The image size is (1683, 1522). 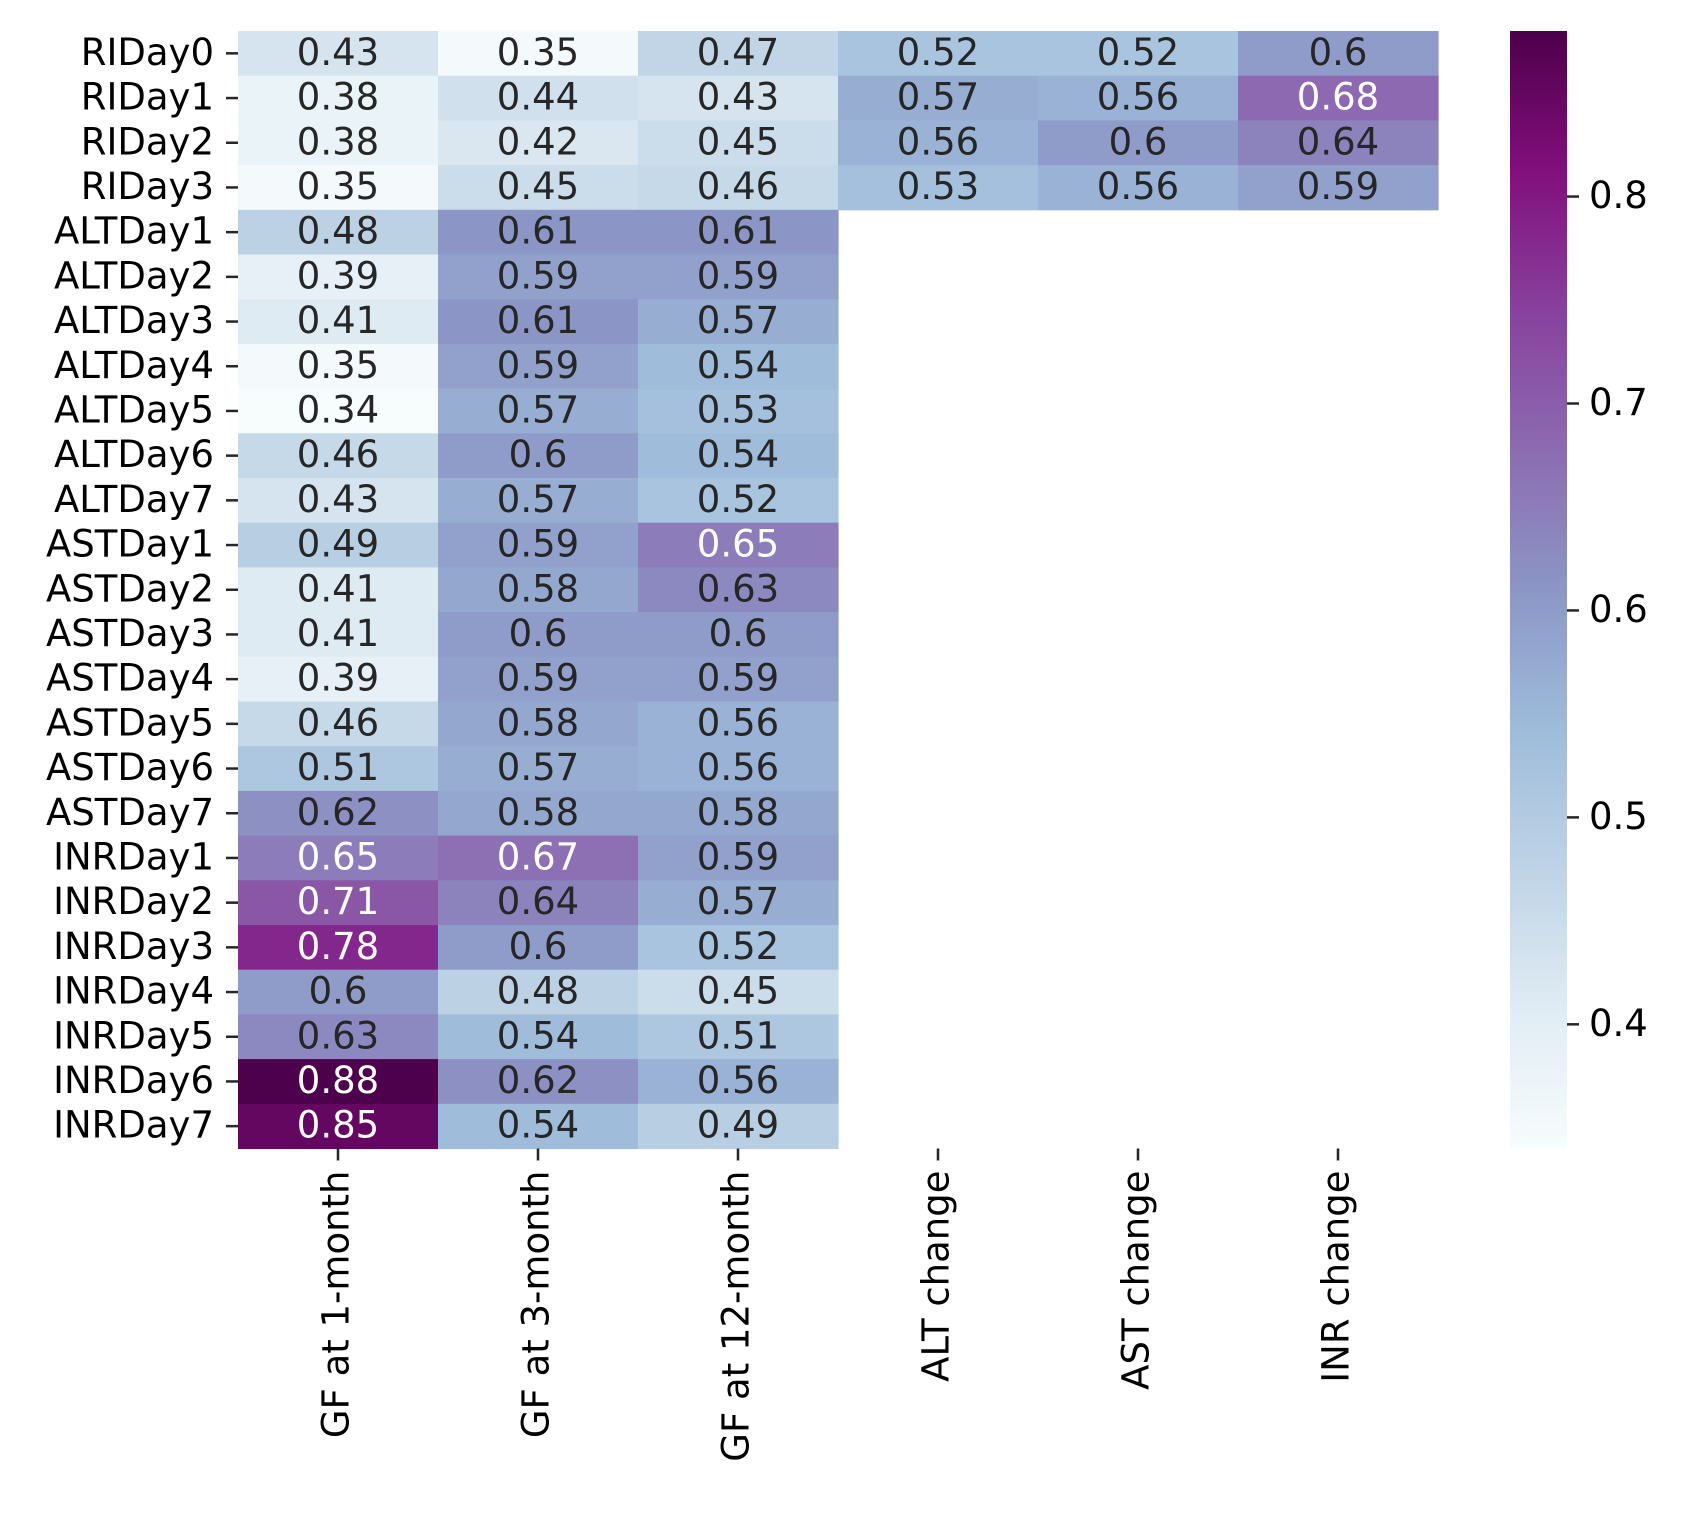 I want to click on colorbar-tick-label: 0.6, so click(x=1618, y=609).